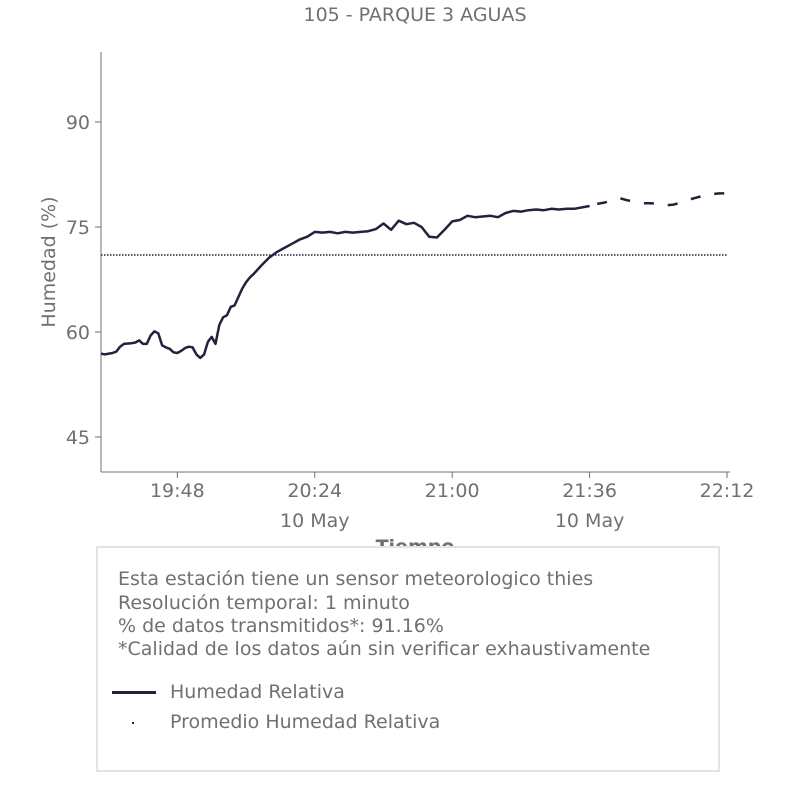 The image size is (806, 806). I want to click on x-ticks: 19:48 20:24 10 May 21:00 21:36 10 May 22:12, so click(452, 502).